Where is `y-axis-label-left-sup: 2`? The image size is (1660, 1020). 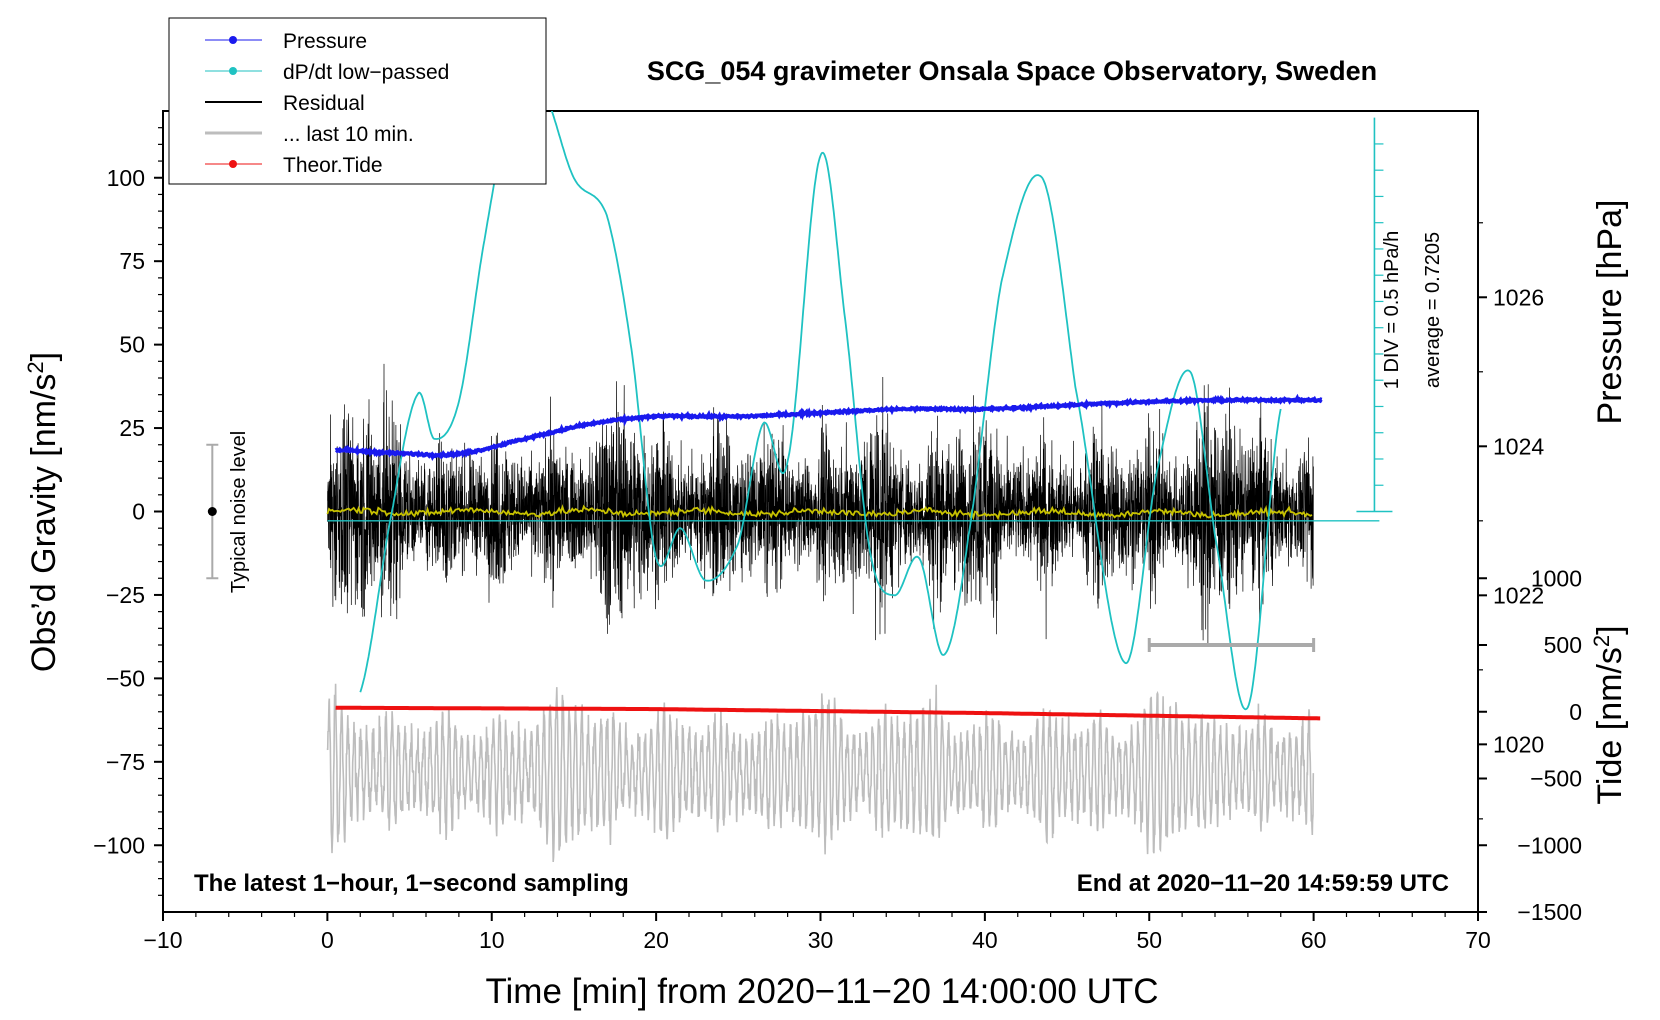
y-axis-label-left-sup: 2 is located at coordinates (35, 367).